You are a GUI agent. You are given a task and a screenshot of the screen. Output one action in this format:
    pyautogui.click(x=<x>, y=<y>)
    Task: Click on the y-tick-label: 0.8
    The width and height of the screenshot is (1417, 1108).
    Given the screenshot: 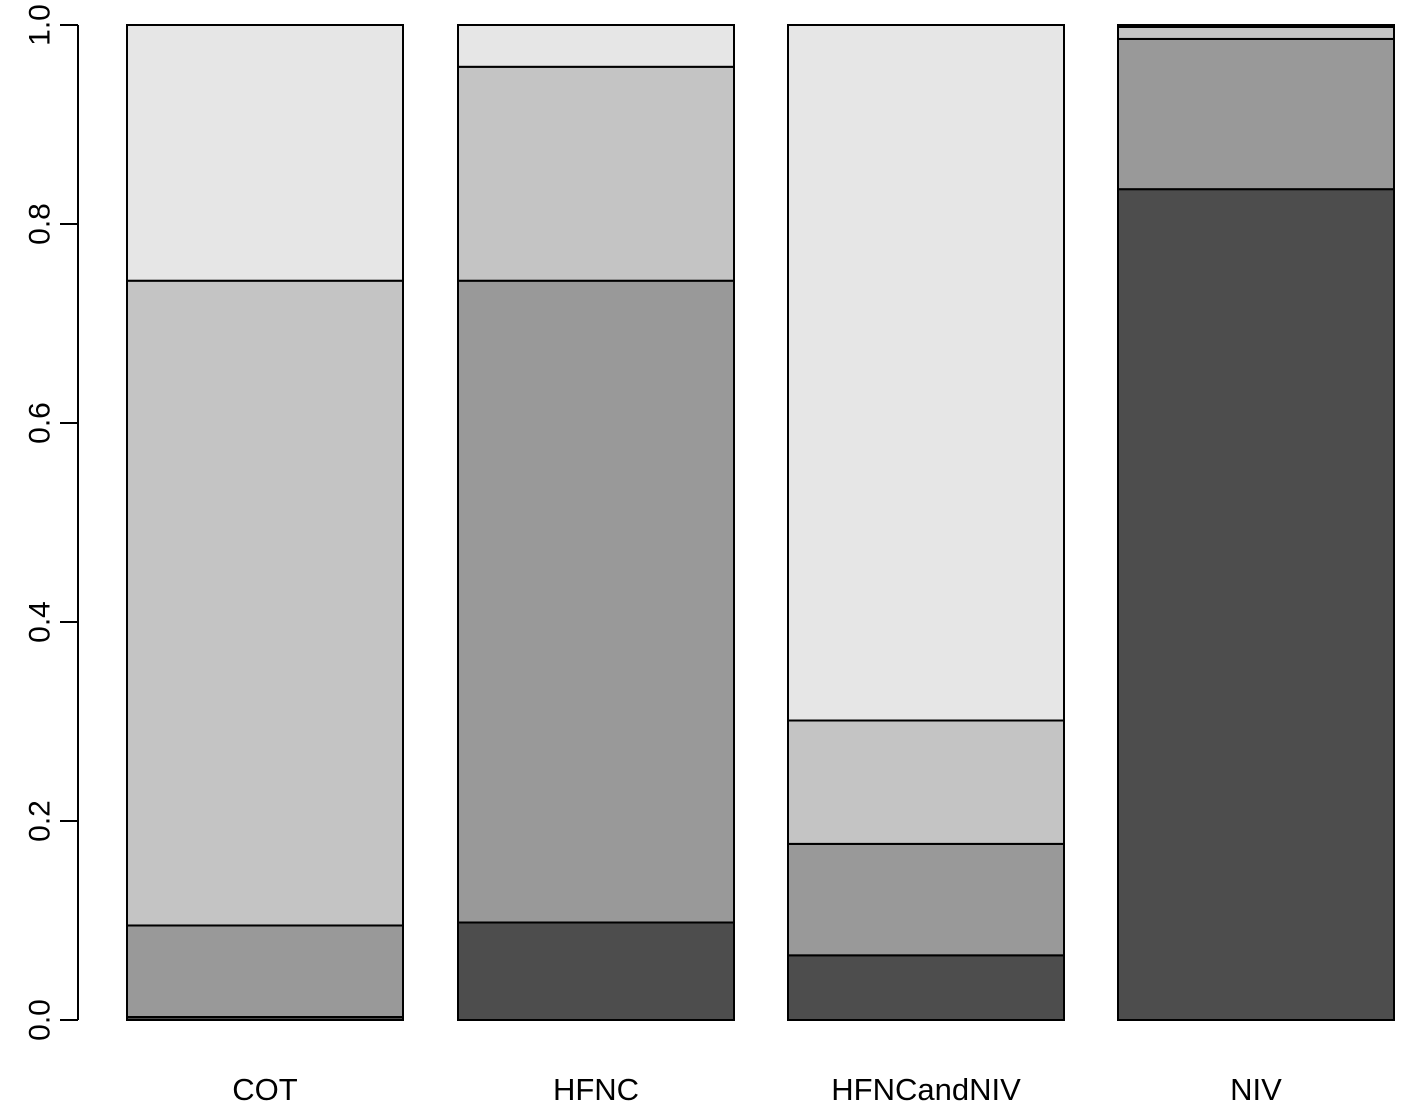 What is the action you would take?
    pyautogui.click(x=40, y=224)
    